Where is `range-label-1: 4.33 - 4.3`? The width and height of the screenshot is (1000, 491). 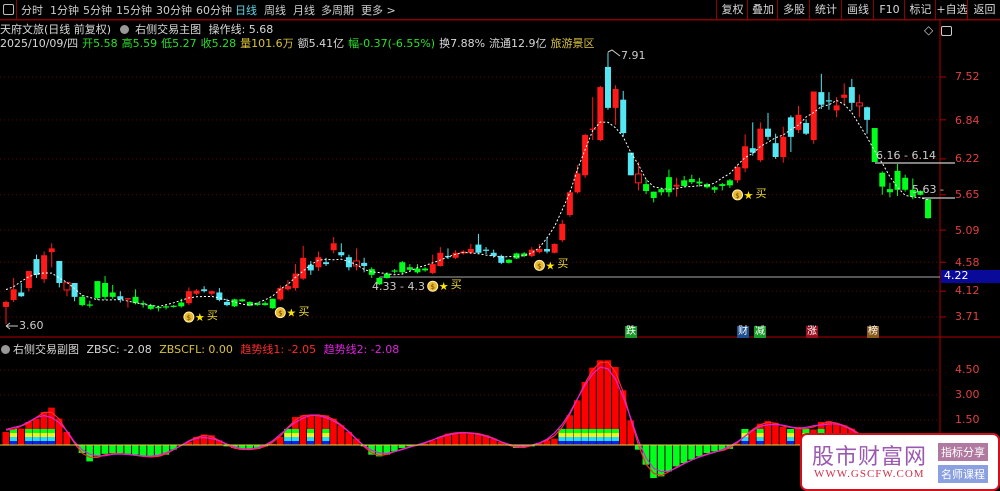 range-label-1: 4.33 - 4.3 is located at coordinates (398, 286).